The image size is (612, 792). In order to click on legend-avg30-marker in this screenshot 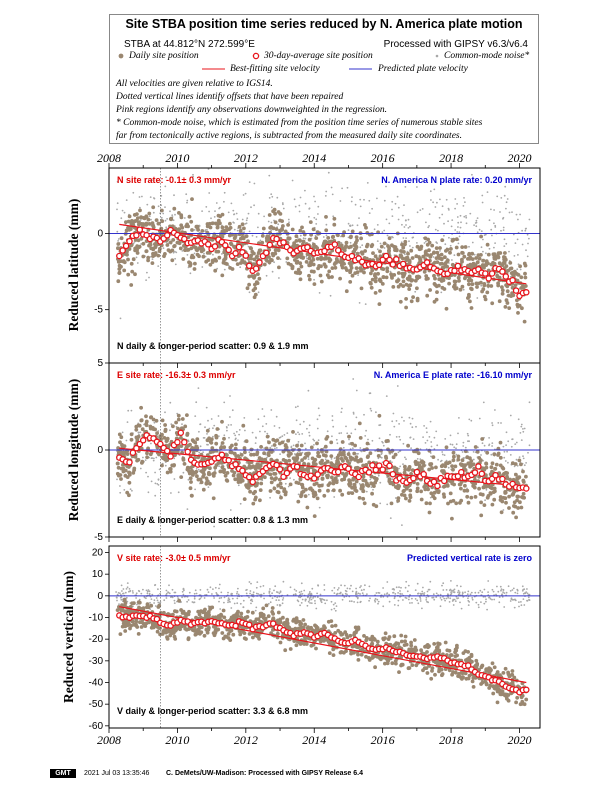, I will do `click(256, 56)`.